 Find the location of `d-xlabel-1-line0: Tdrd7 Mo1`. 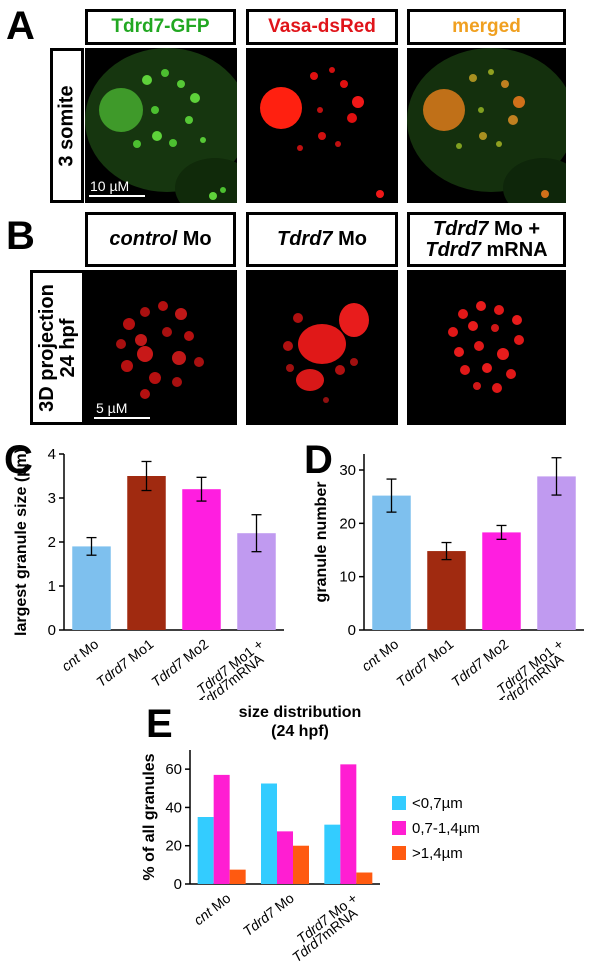

d-xlabel-1-line0: Tdrd7 Mo1 is located at coordinates (424, 663).